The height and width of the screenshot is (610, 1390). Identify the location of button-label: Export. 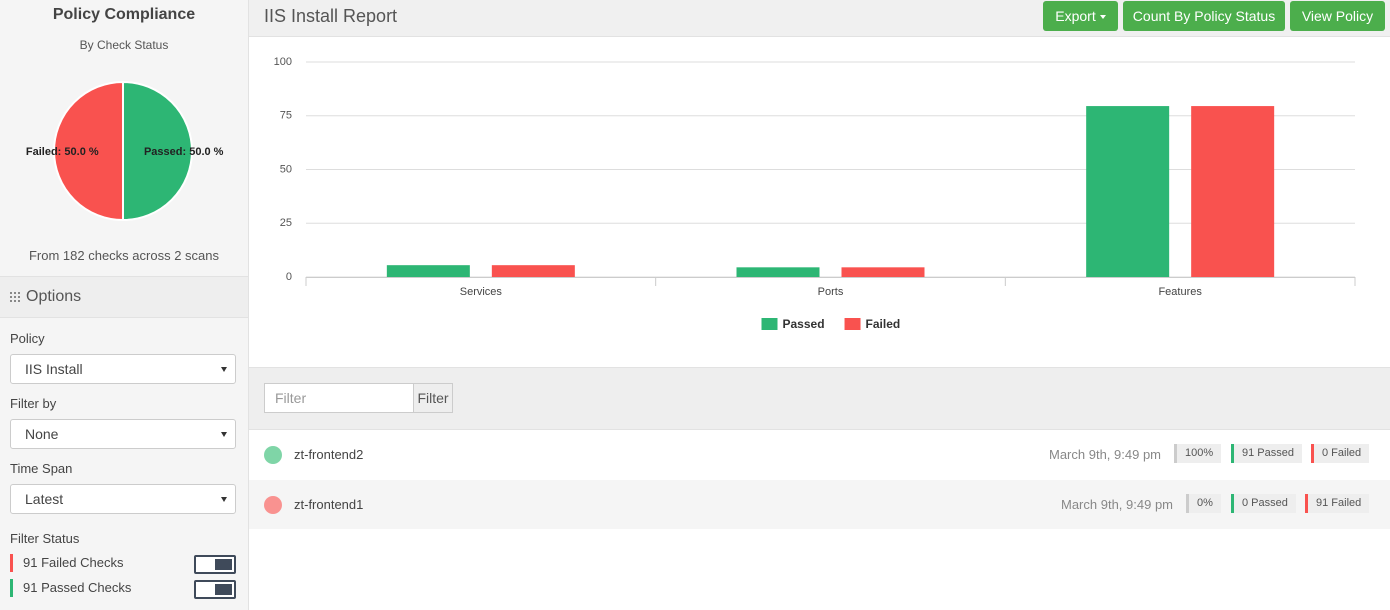
(1075, 16).